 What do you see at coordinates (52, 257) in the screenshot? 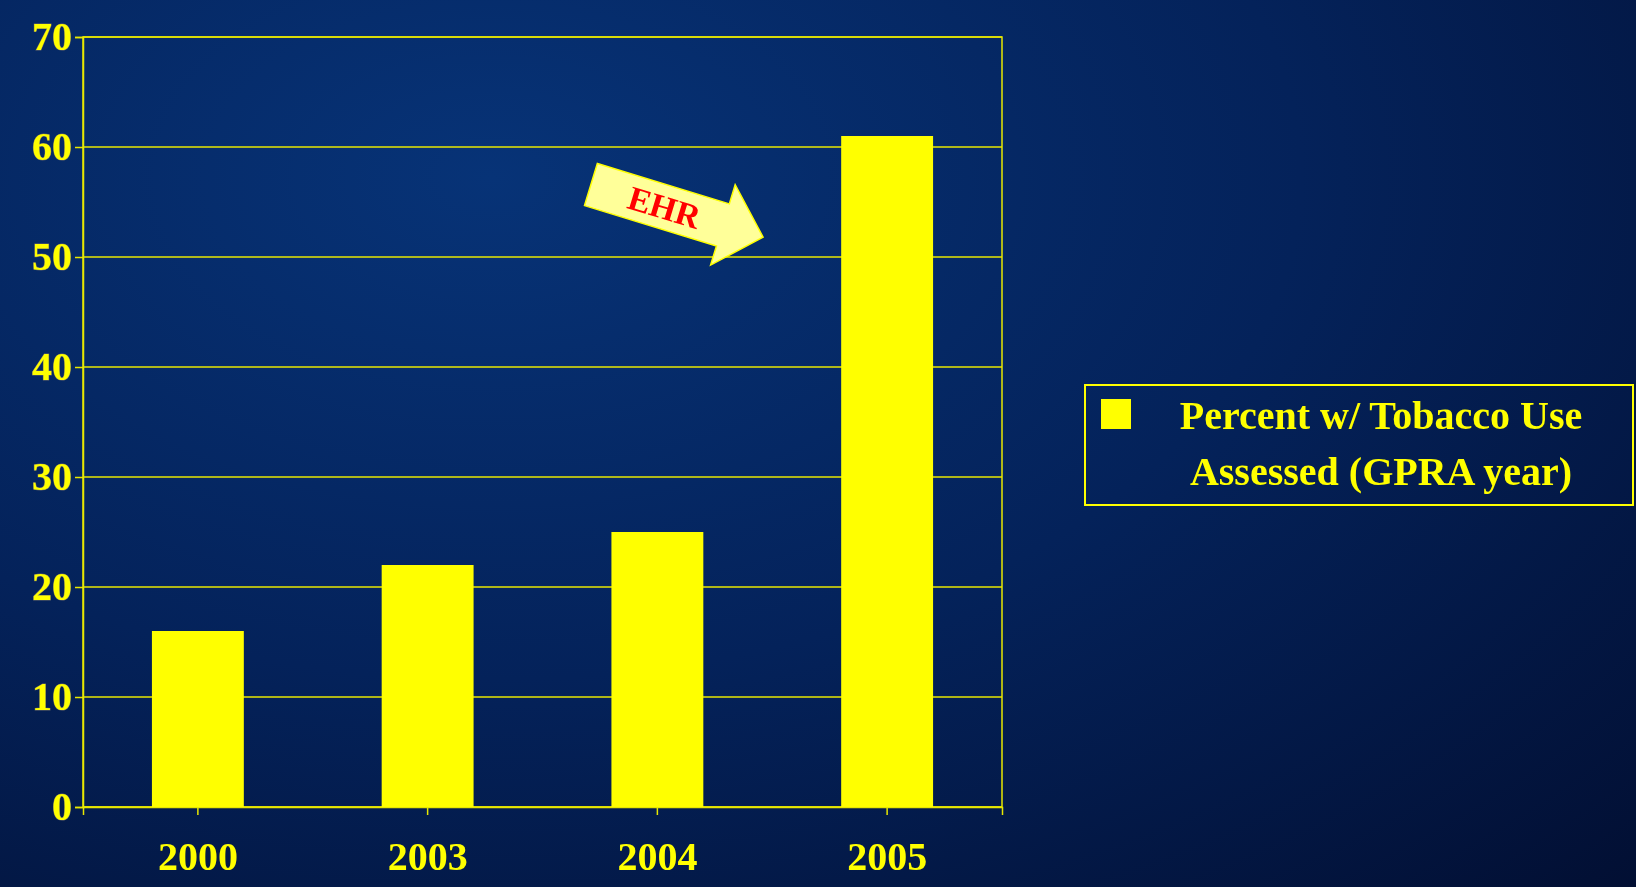
I see `y-tick-label: 50` at bounding box center [52, 257].